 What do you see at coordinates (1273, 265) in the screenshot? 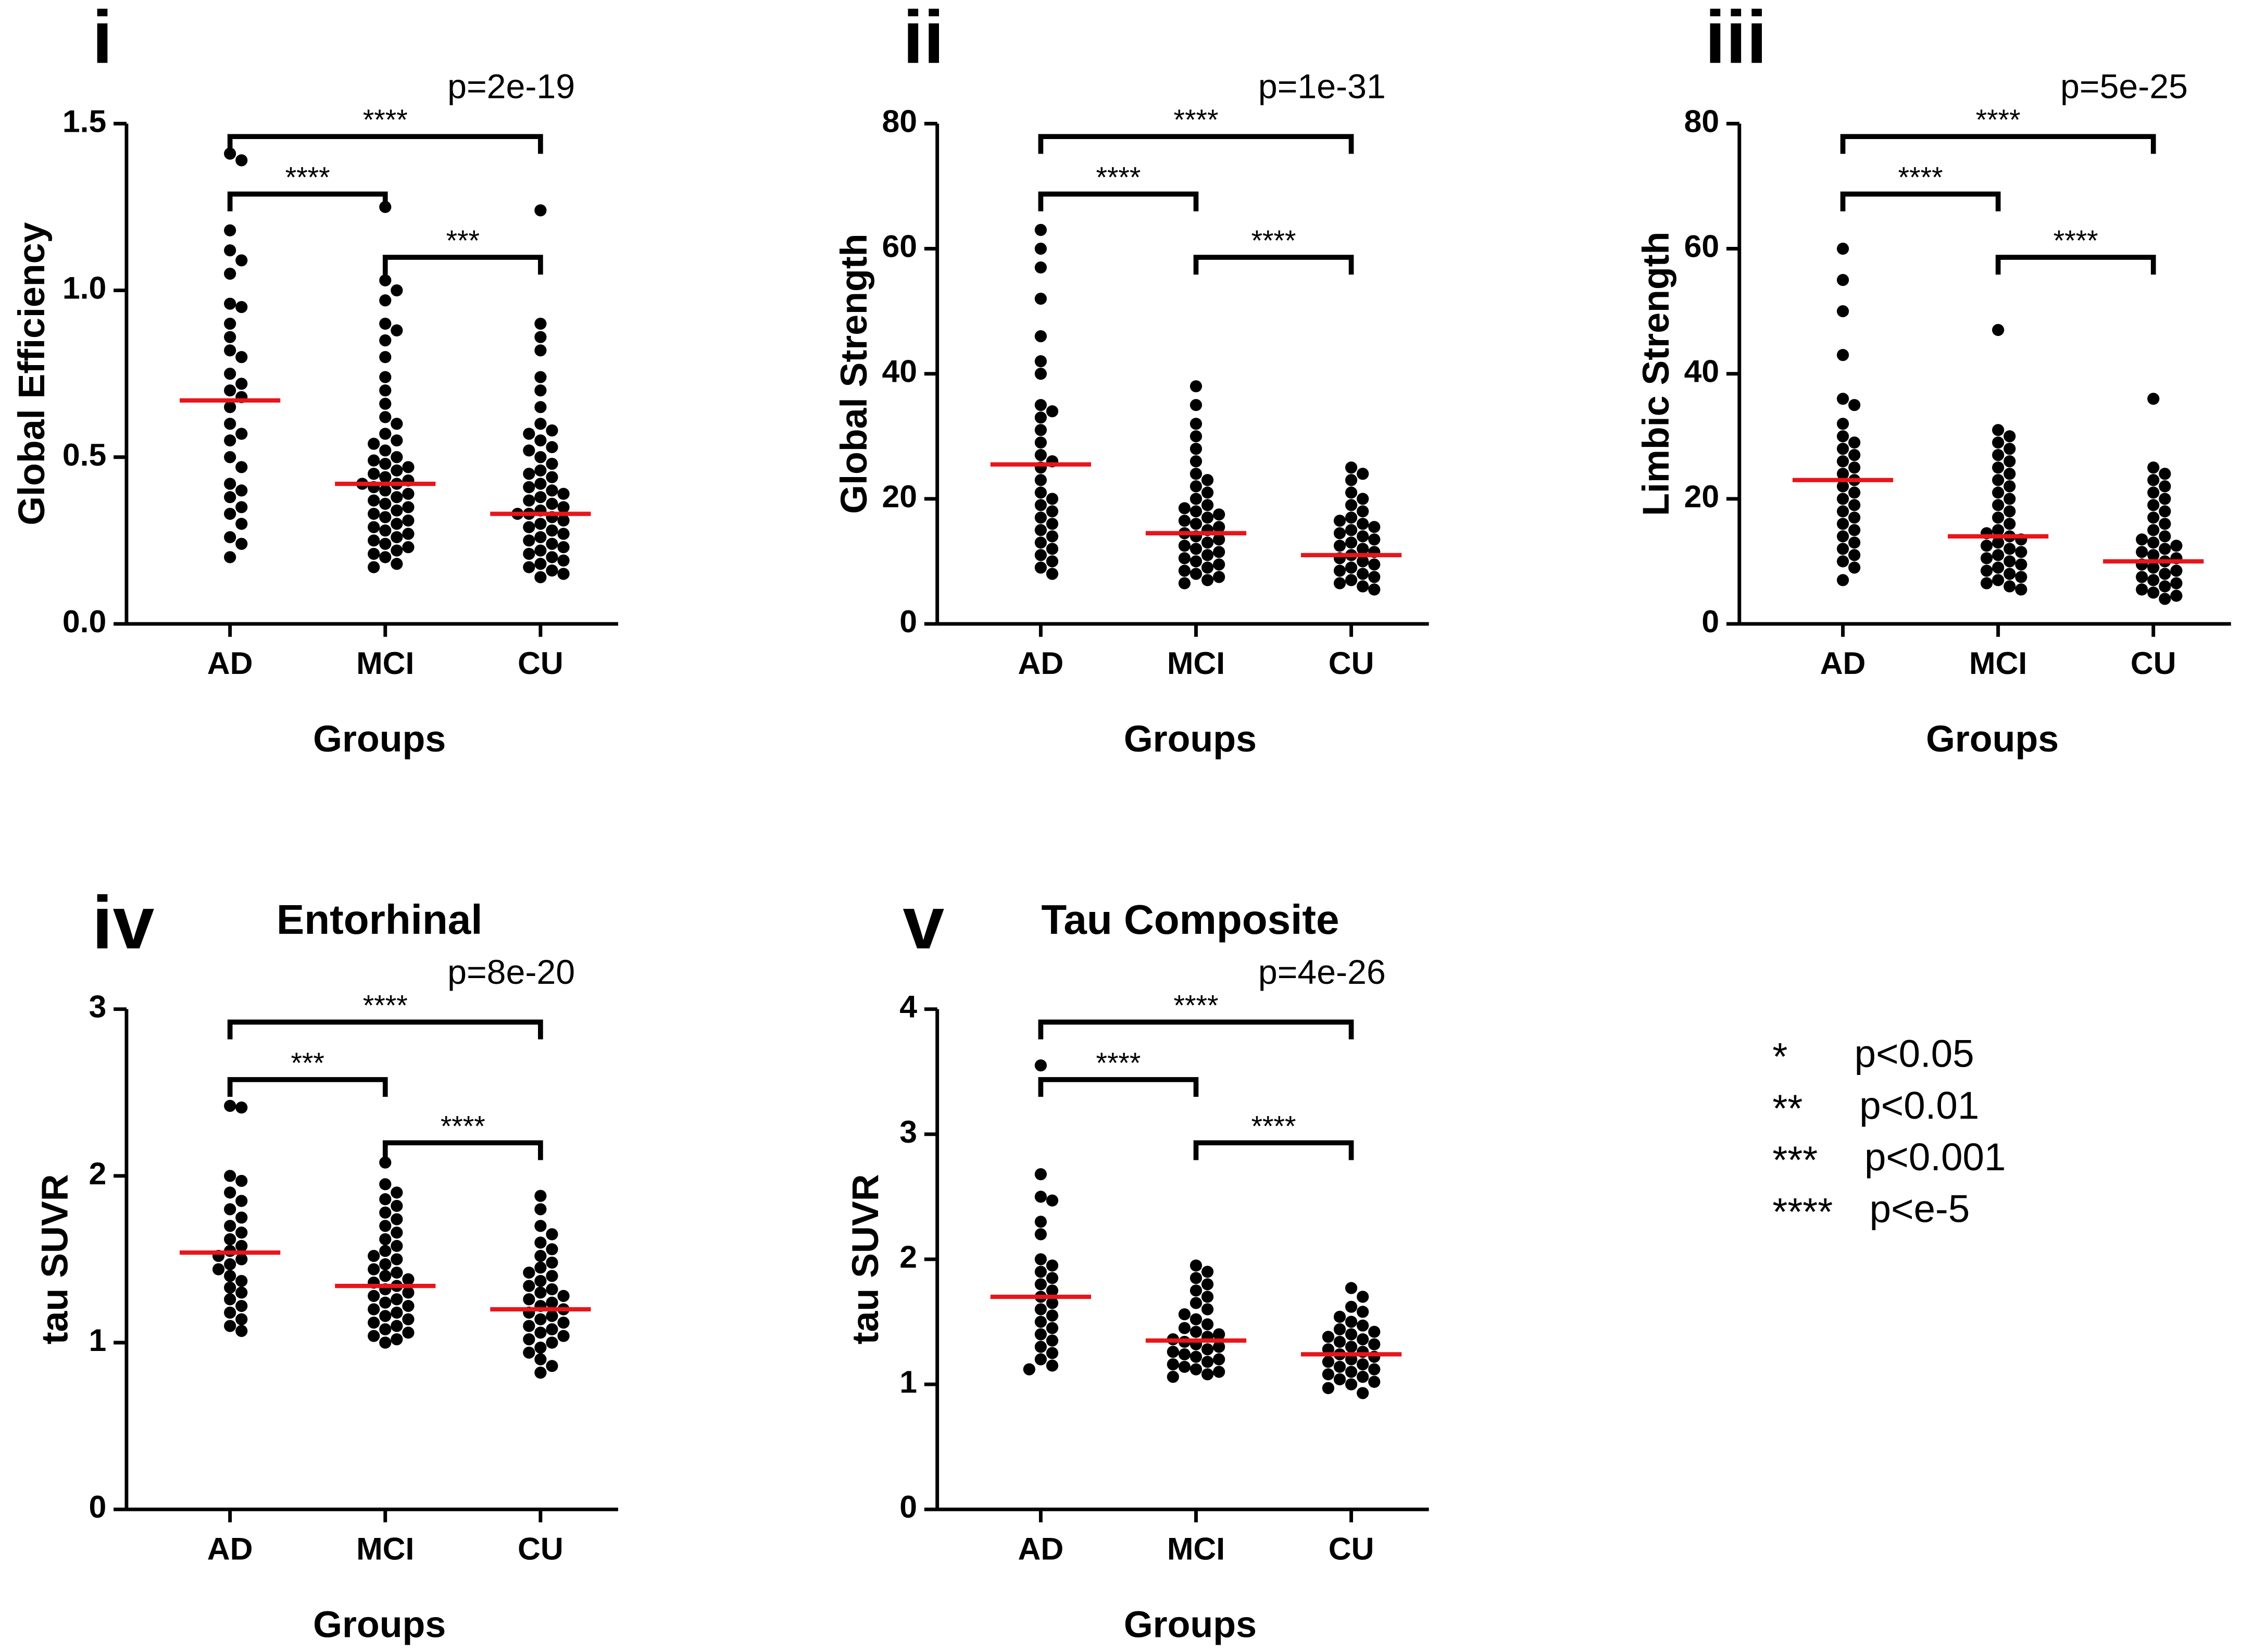
I see `significance-bracket` at bounding box center [1273, 265].